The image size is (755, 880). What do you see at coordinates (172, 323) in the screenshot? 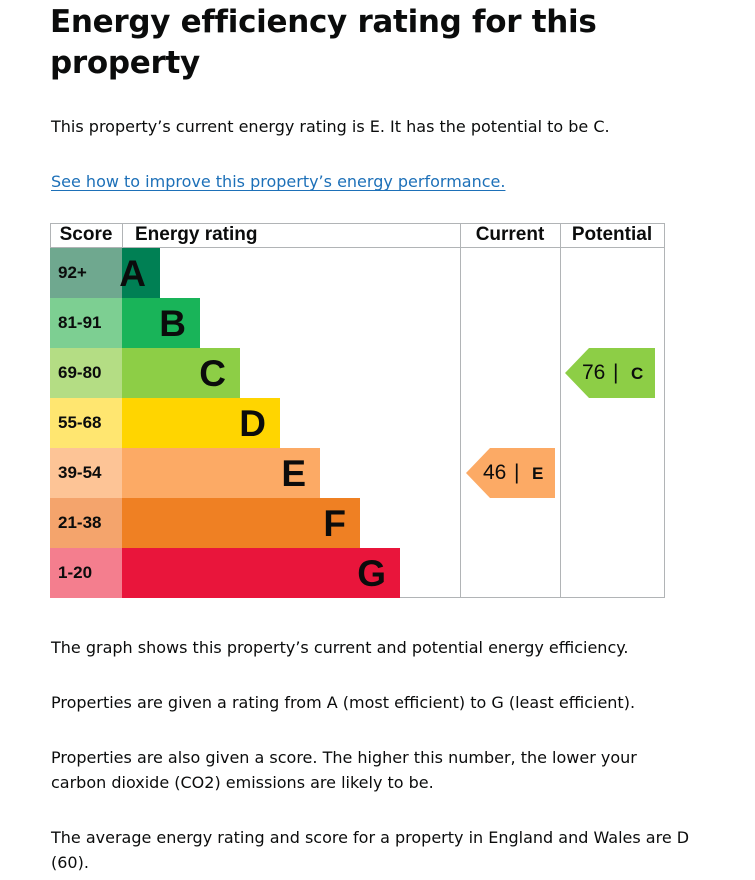
I see `band-letter: B` at bounding box center [172, 323].